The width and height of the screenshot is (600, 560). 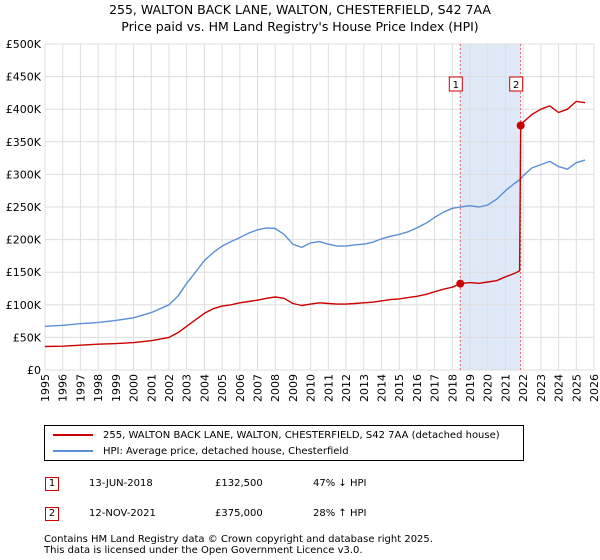 I want to click on x-tick-label: 2018, so click(x=452, y=388).